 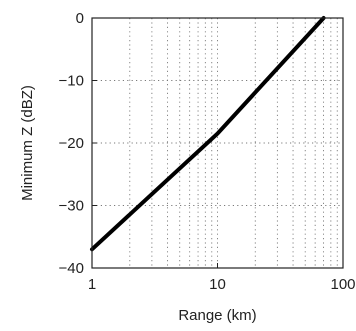 What do you see at coordinates (80, 18) in the screenshot?
I see `y-tick-label: 0` at bounding box center [80, 18].